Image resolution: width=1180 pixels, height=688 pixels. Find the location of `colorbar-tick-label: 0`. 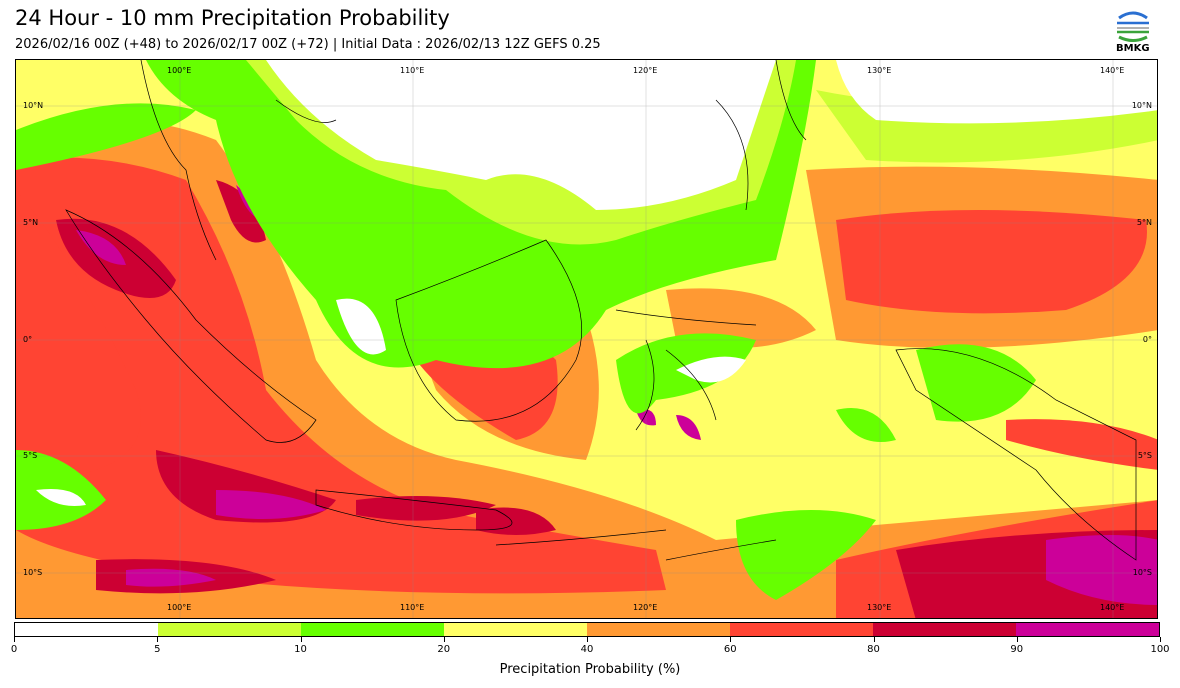

colorbar-tick-label: 0 is located at coordinates (14, 649).